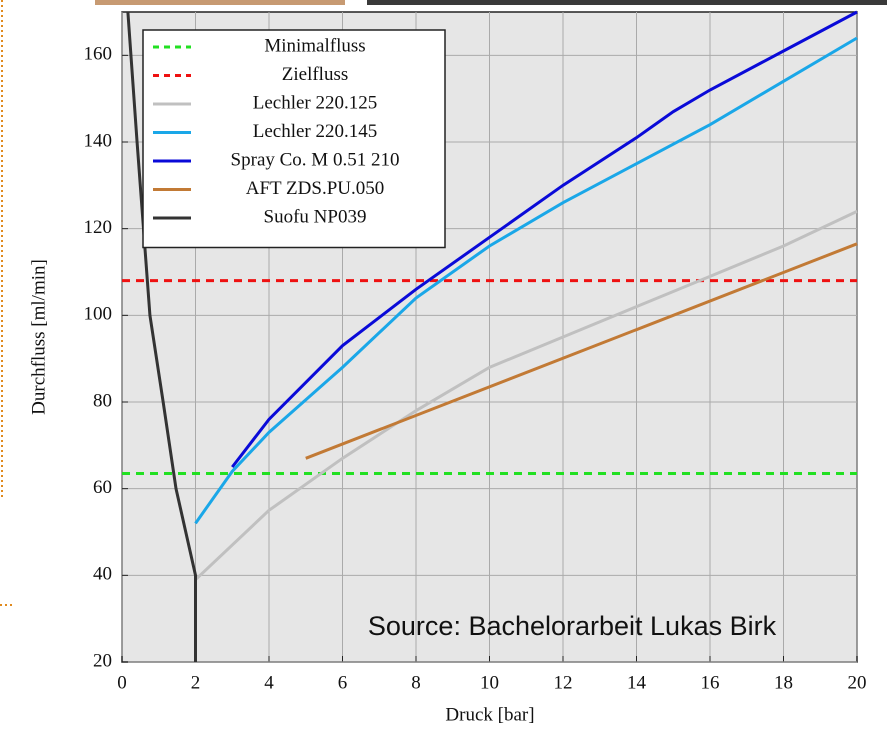 Image resolution: width=887 pixels, height=731 pixels. Describe the element at coordinates (489, 714) in the screenshot. I see `x-axis-label: Druck [bar]` at that location.